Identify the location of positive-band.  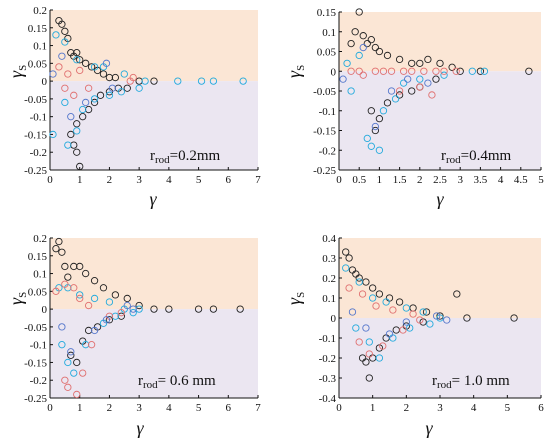
(440, 278).